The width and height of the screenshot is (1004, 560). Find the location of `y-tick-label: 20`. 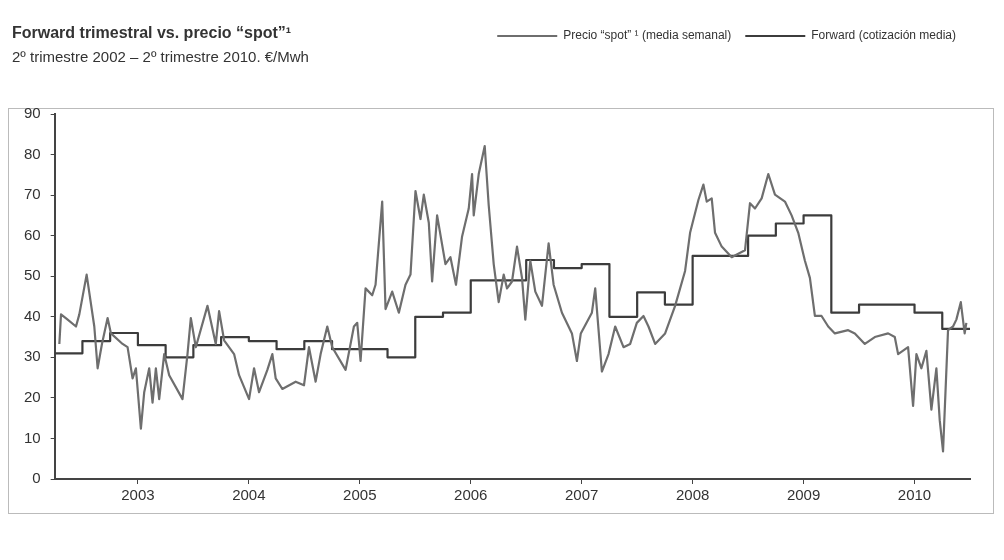

y-tick-label: 20 is located at coordinates (32, 397).